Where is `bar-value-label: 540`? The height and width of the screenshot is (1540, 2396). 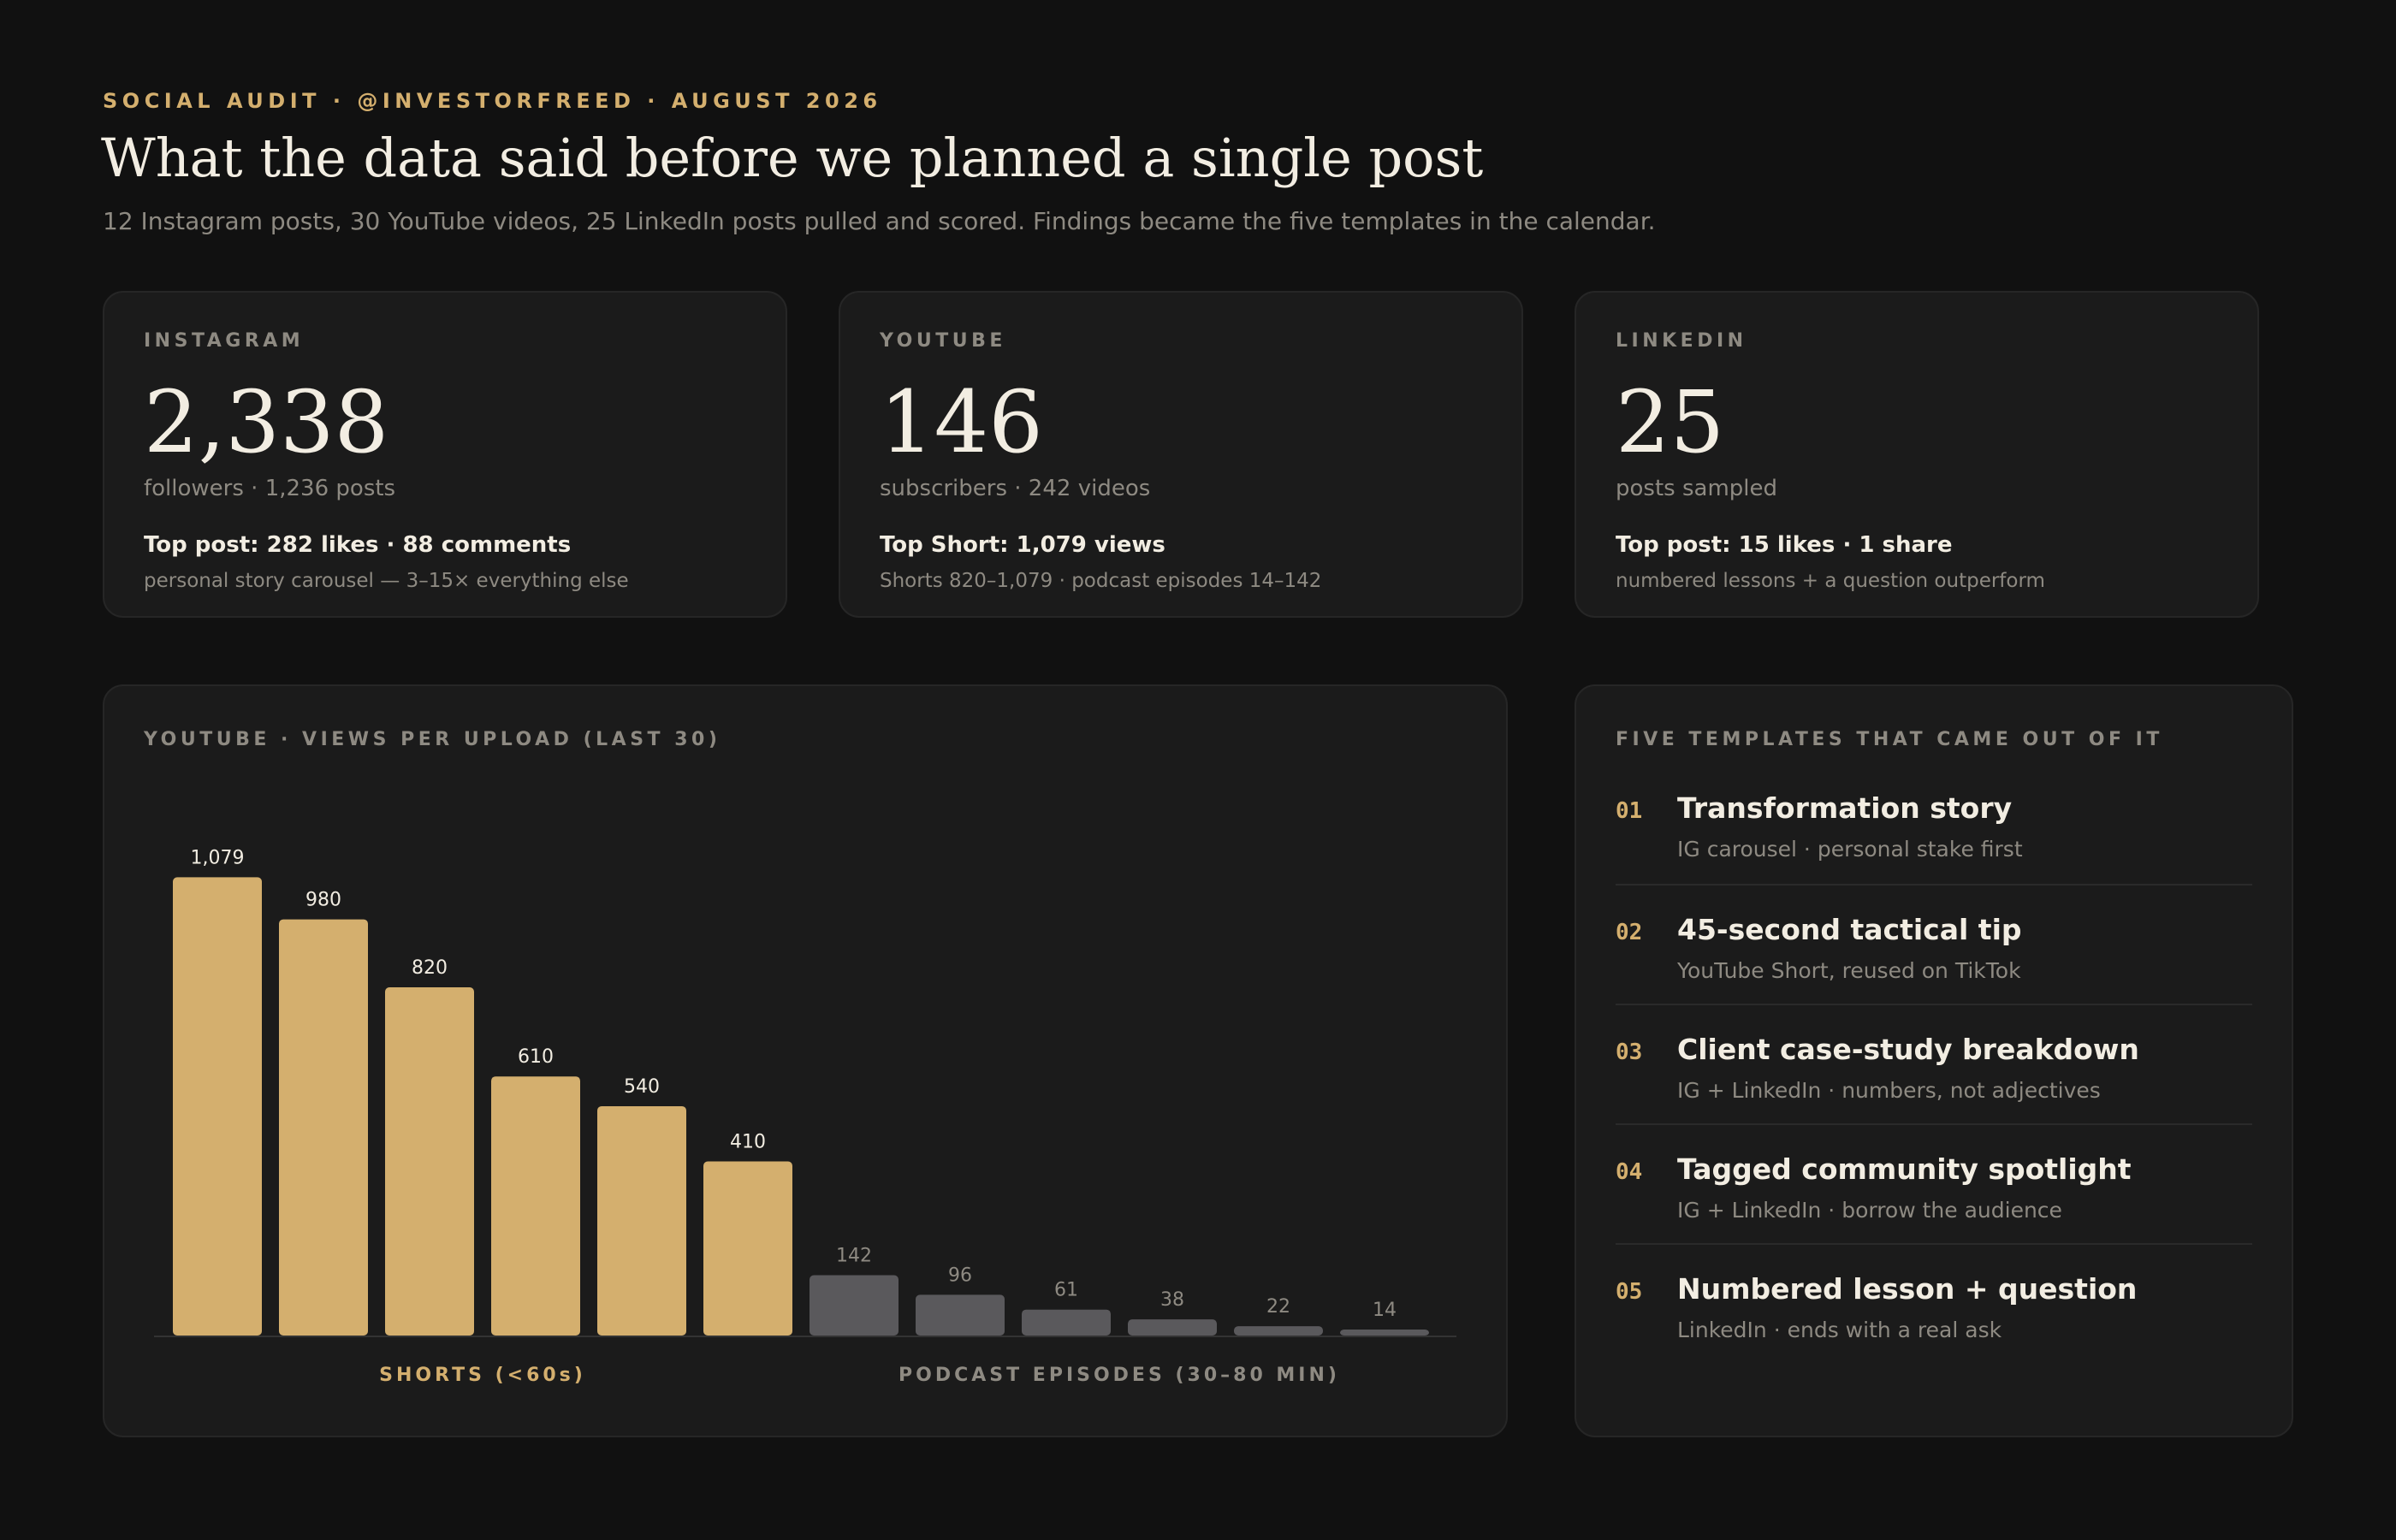
bar-value-label: 540 is located at coordinates (642, 1087).